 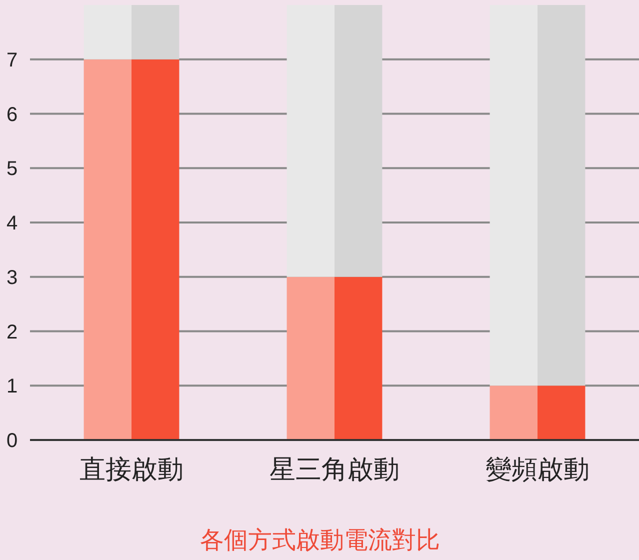 What do you see at coordinates (12, 332) in the screenshot?
I see `y-tick-label: 2` at bounding box center [12, 332].